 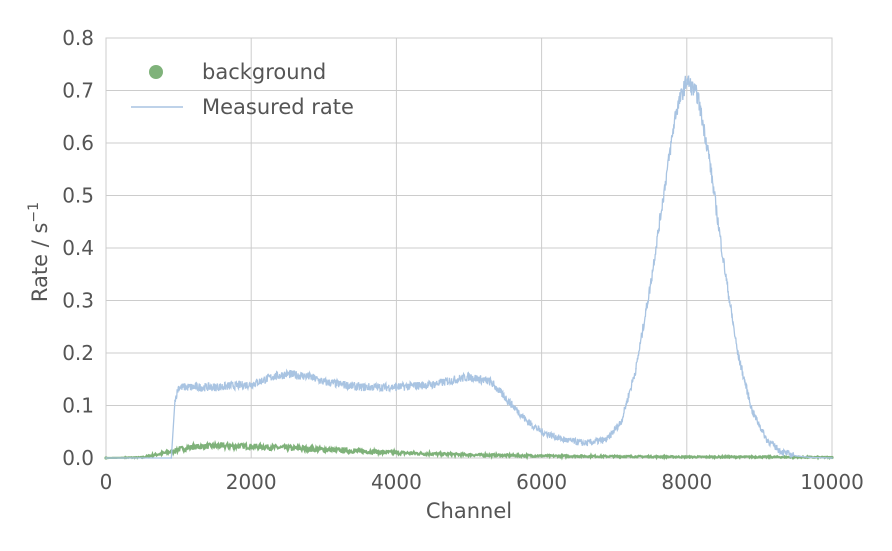 What do you see at coordinates (832, 482) in the screenshot?
I see `x-tick-label: 10000` at bounding box center [832, 482].